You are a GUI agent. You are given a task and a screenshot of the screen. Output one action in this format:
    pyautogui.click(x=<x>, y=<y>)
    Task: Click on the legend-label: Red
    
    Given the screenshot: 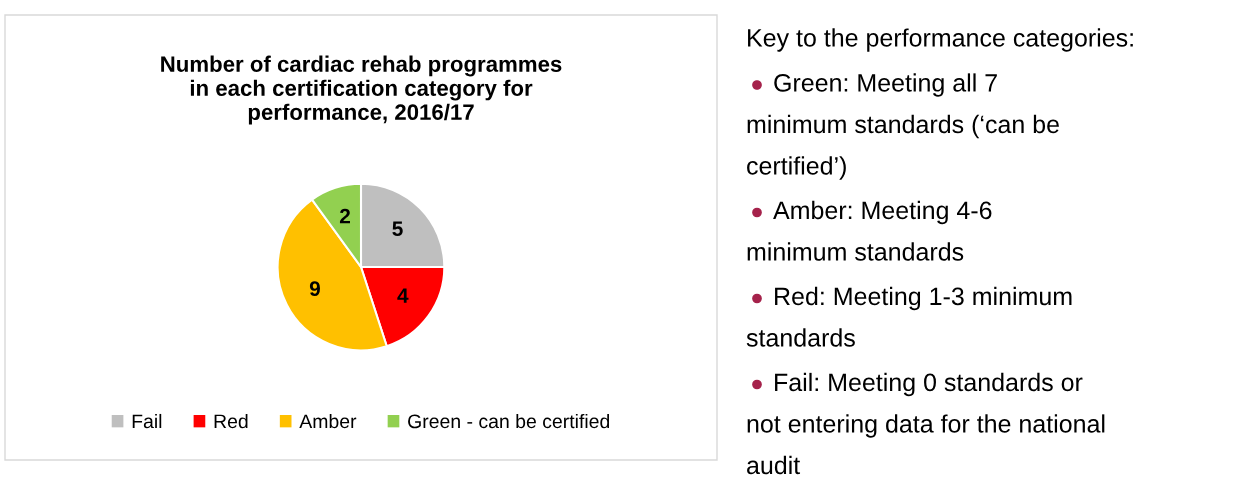 What is the action you would take?
    pyautogui.click(x=231, y=421)
    